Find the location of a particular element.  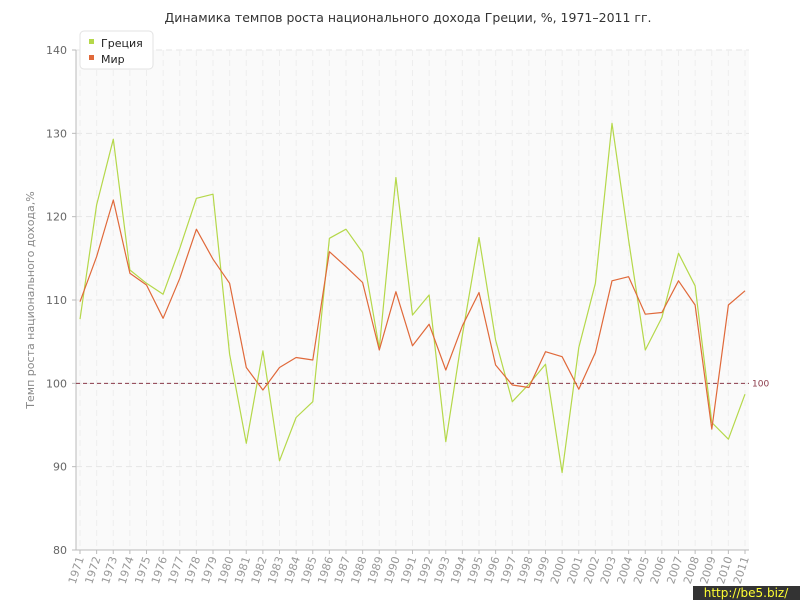

legend-label-world: Мир is located at coordinates (113, 59).